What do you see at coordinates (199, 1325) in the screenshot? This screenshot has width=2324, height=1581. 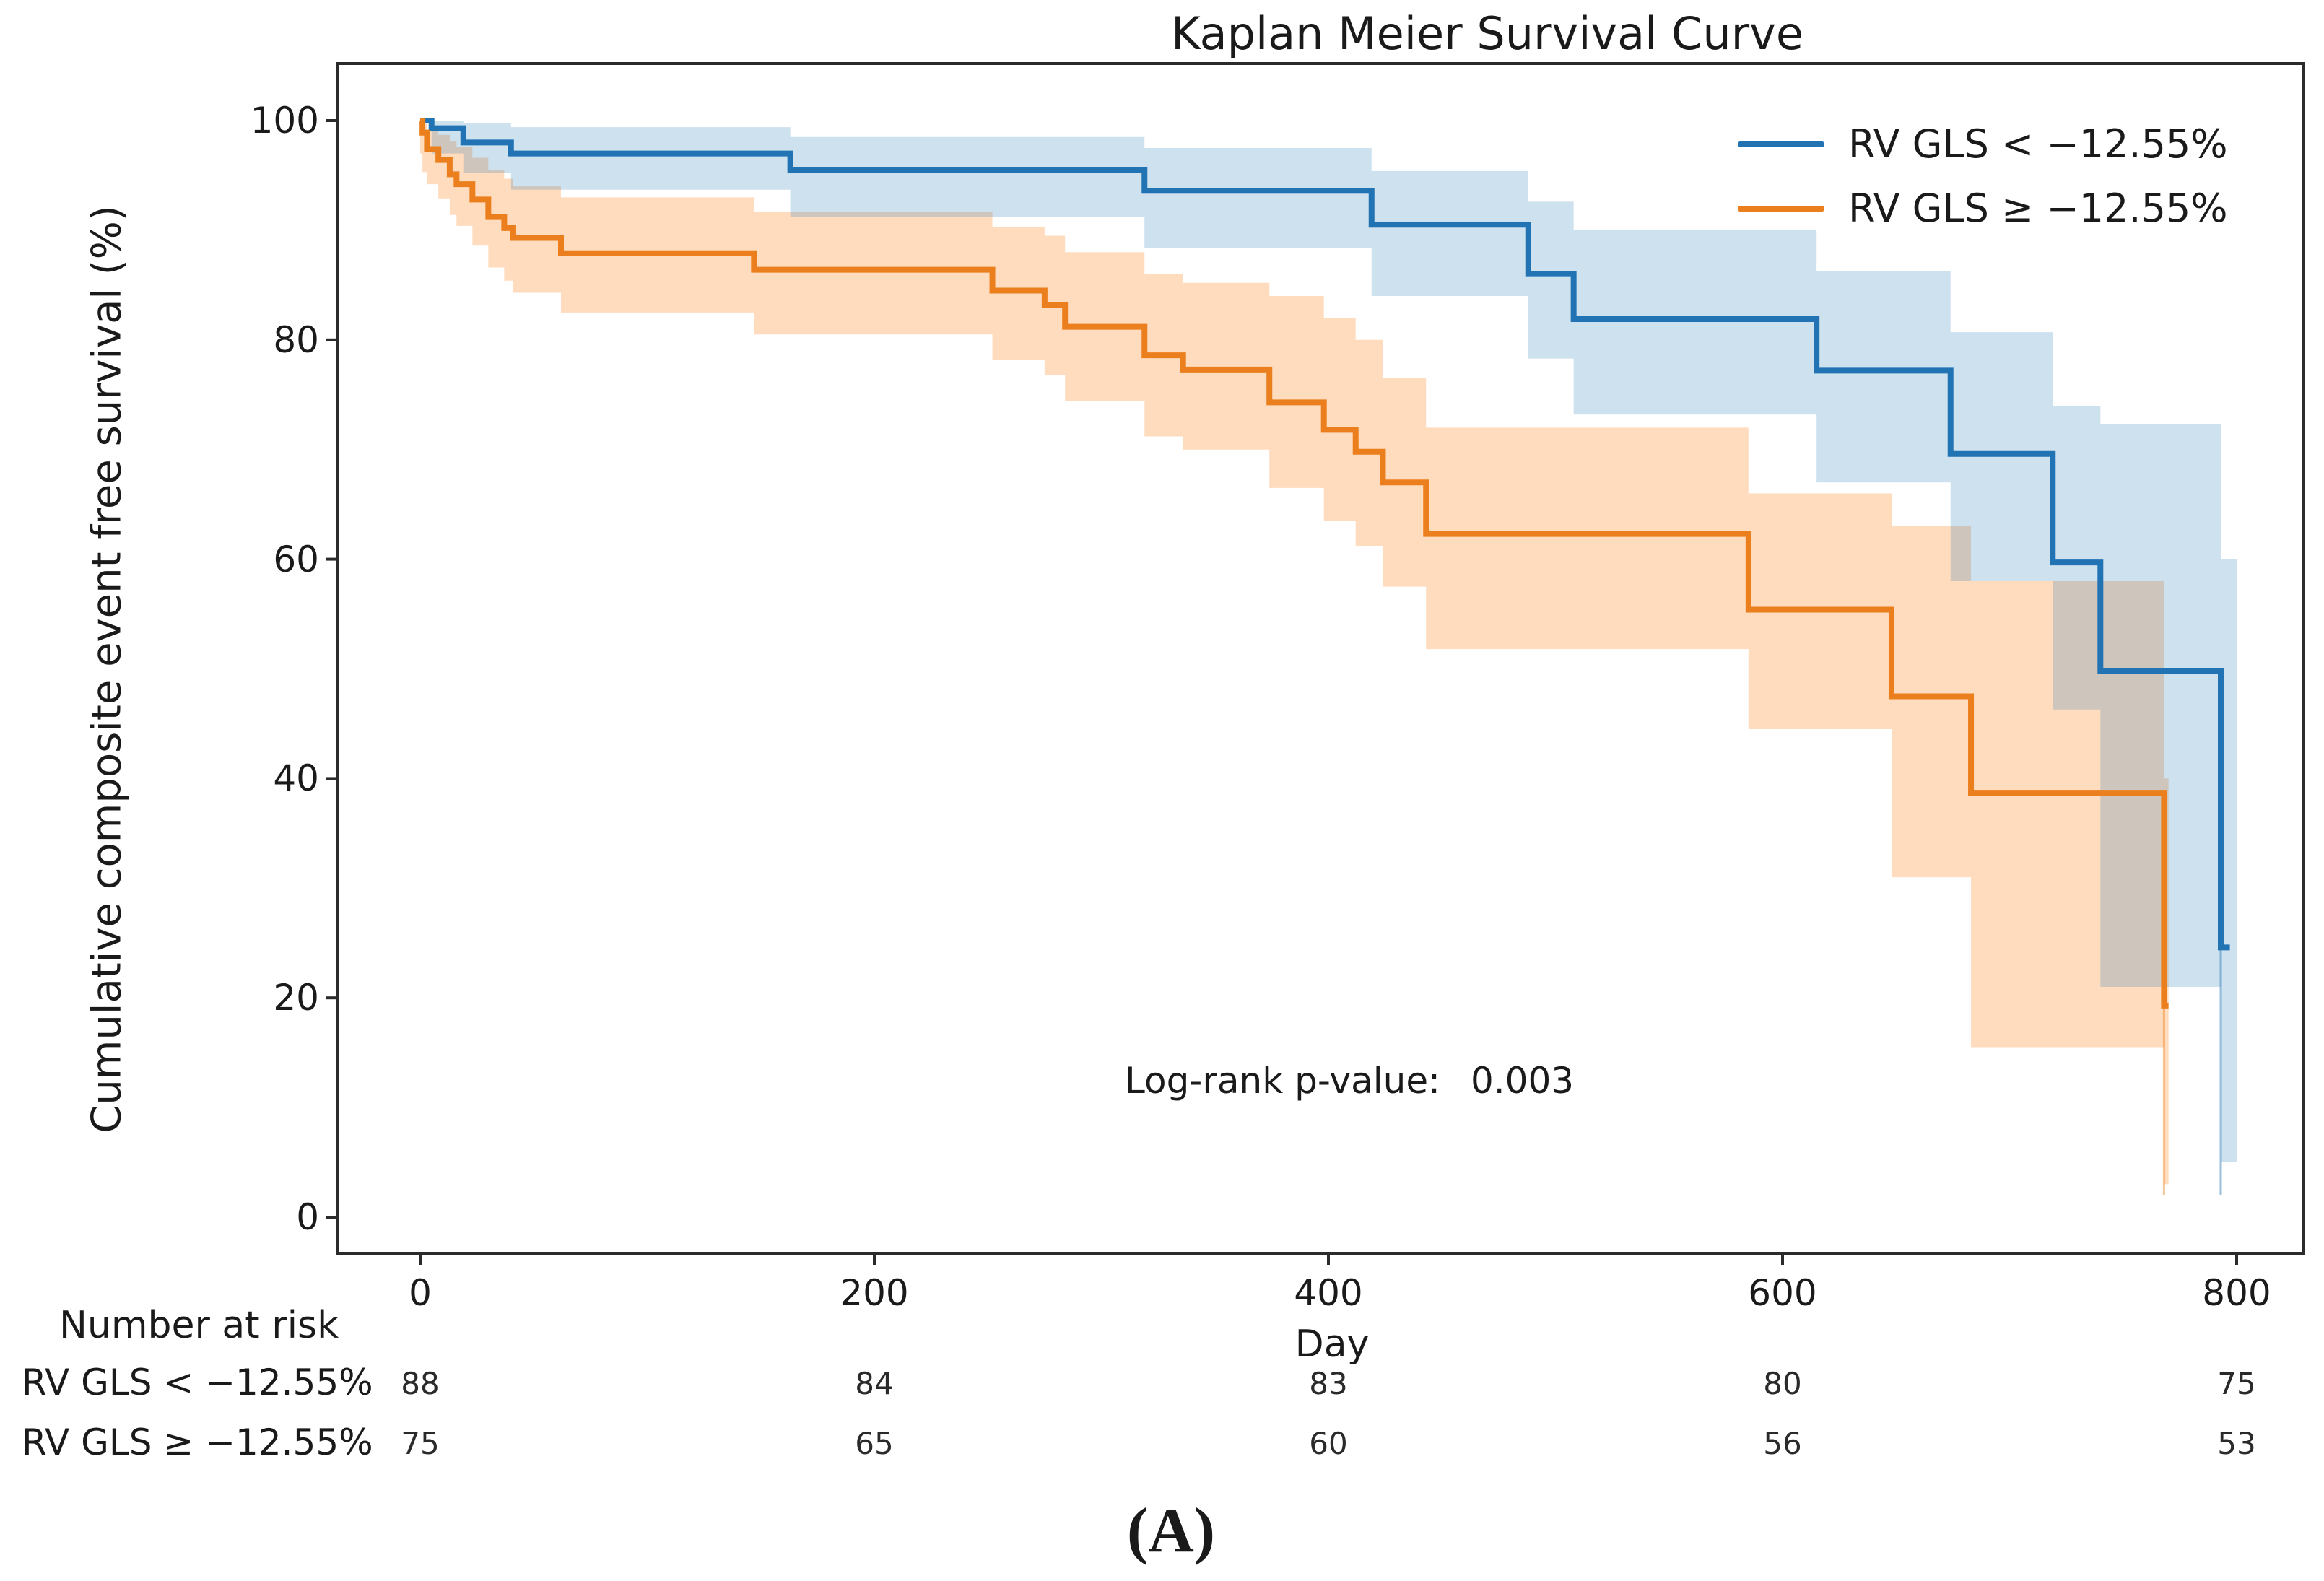 I see `risk-table-header: Number at risk` at bounding box center [199, 1325].